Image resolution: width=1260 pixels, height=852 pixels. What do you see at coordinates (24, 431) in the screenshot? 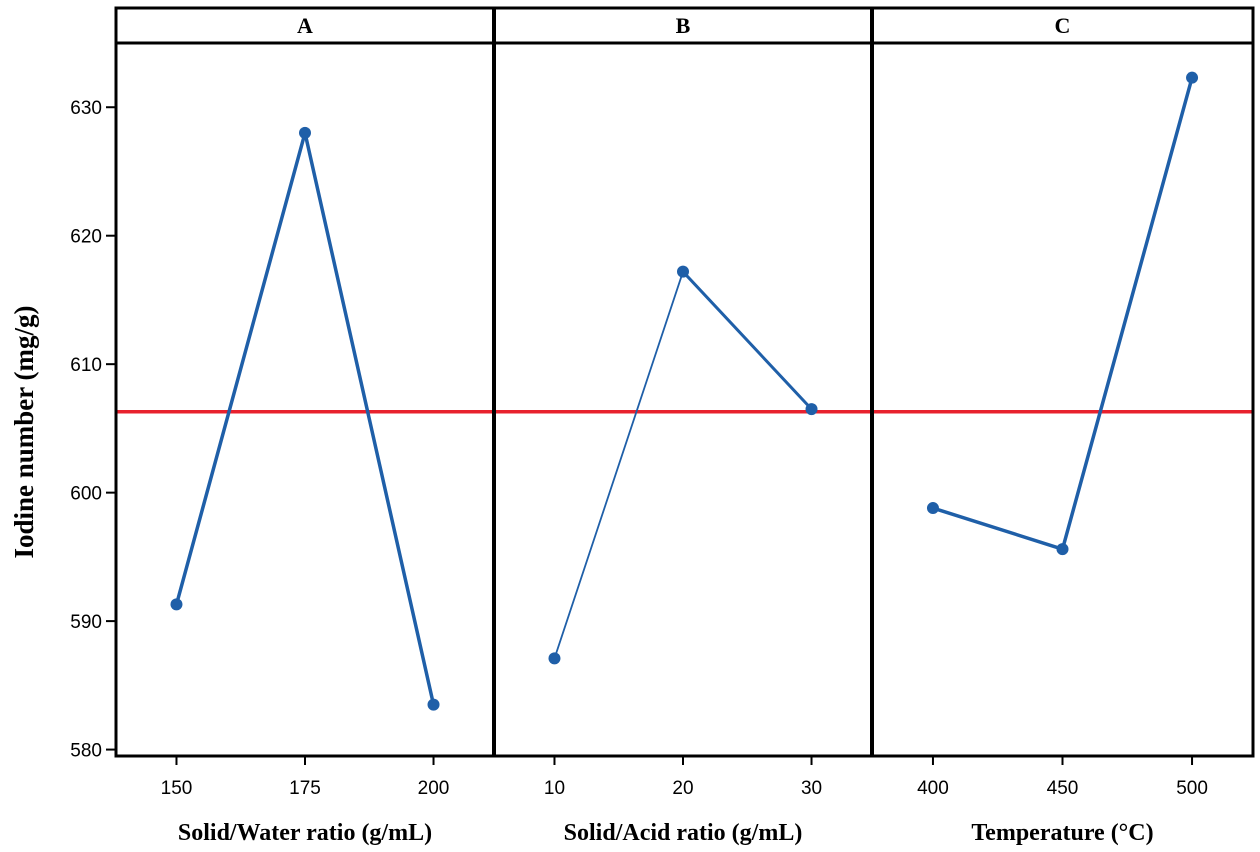
I see `y-axis-title: Iodine number (mg/g)` at bounding box center [24, 431].